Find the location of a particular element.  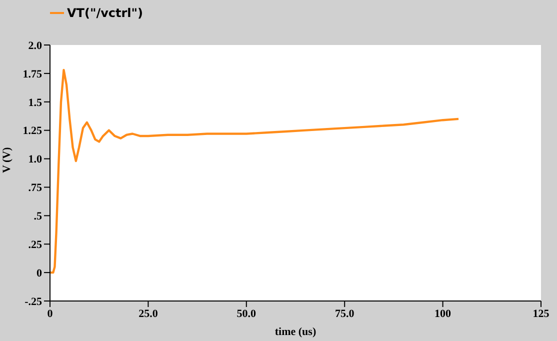

y-tick-label: 1.25 is located at coordinates (32, 131).